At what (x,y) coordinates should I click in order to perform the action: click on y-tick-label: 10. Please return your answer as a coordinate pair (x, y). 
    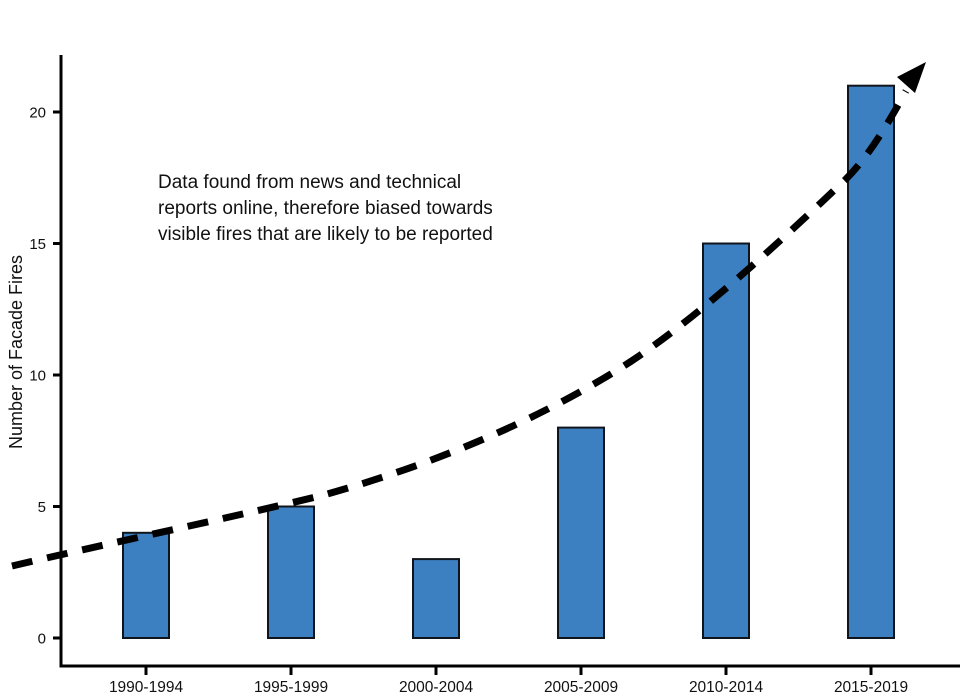
    Looking at the image, I should click on (37, 376).